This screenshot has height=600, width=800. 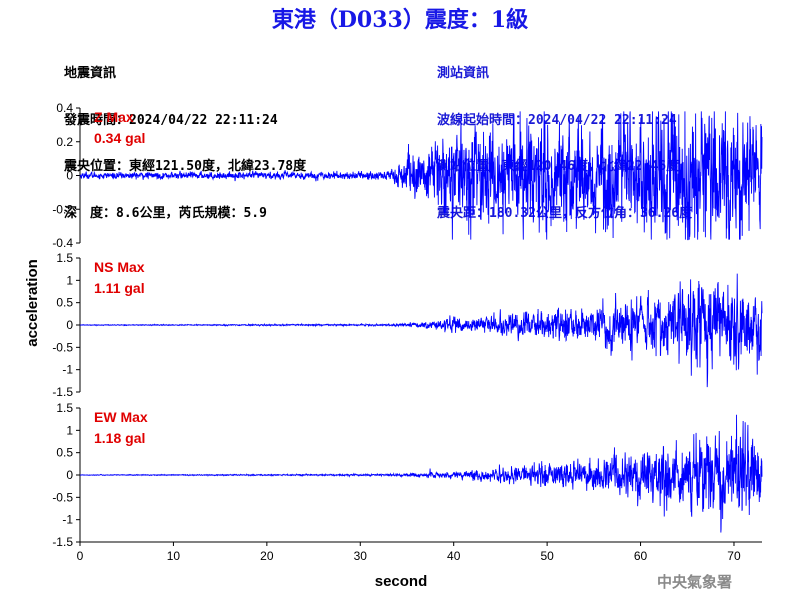 I want to click on panel-max-label: NS Max, so click(x=119, y=267).